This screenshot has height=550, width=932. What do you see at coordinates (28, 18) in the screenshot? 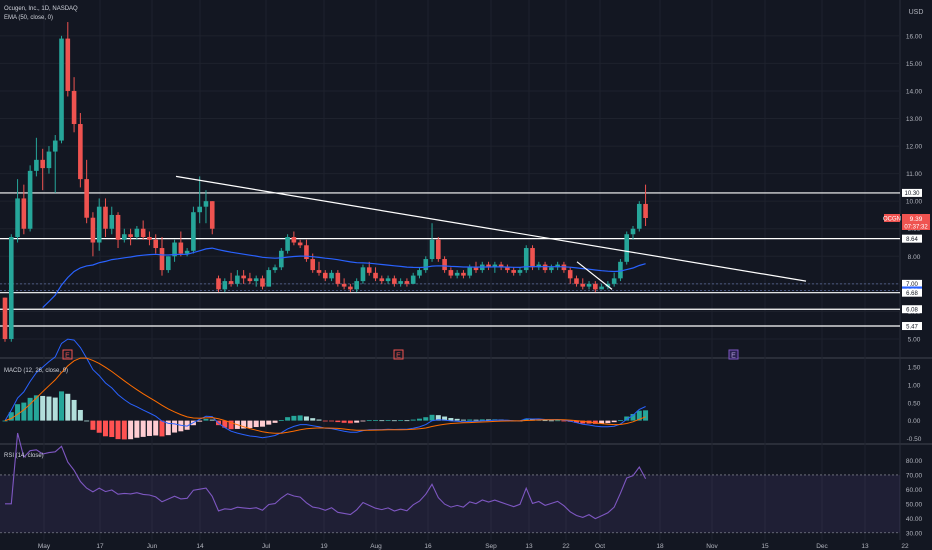
I see `ema-legend: EMA (50, close, 0)` at bounding box center [28, 18].